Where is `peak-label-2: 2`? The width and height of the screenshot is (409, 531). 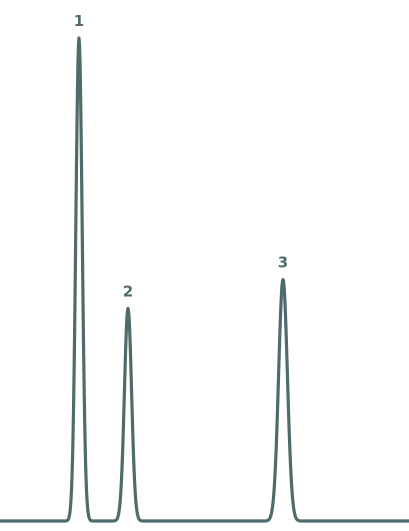
peak-label-2: 2 is located at coordinates (128, 292).